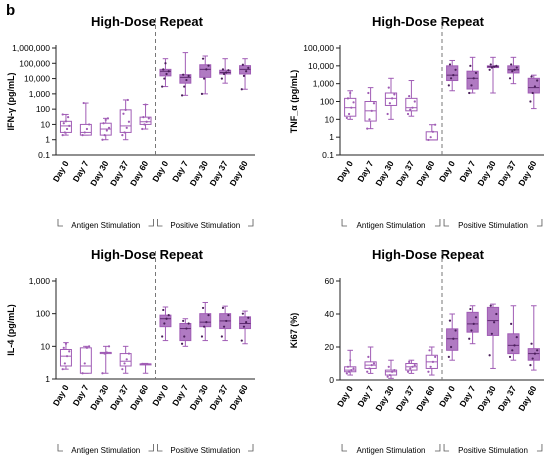 This screenshot has width=550, height=464. What do you see at coordinates (330, 347) in the screenshot?
I see `y-tick-label: 20` at bounding box center [330, 347].